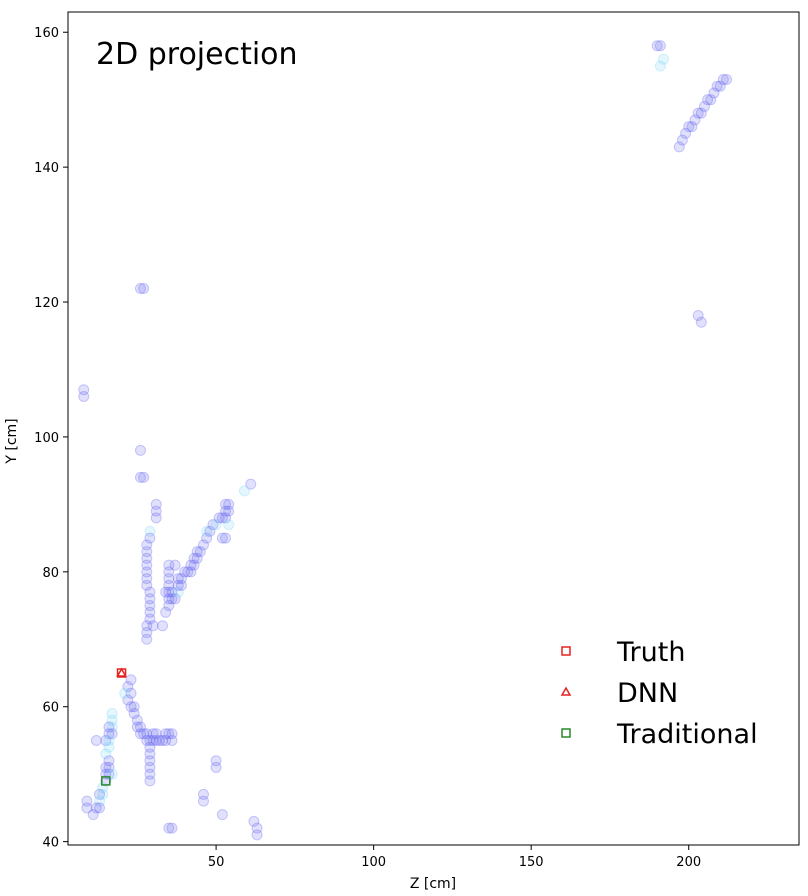  Describe the element at coordinates (566, 651) in the screenshot. I see `legend-truth-symbol` at that location.